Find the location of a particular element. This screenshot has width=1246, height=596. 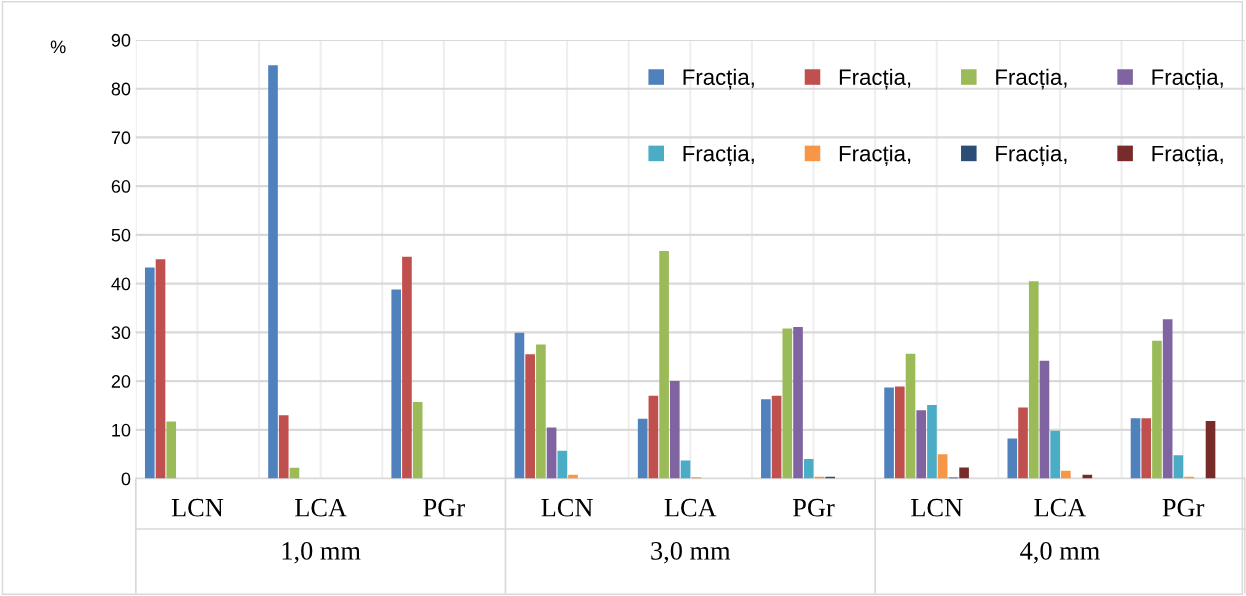

y-tick-label: 90 is located at coordinates (121, 40).